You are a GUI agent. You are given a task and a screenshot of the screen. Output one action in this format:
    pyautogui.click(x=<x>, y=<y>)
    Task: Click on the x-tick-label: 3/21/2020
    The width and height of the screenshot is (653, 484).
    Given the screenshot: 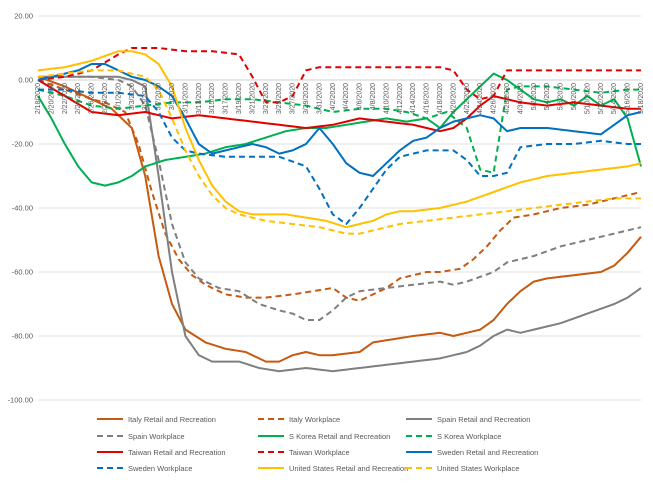 What is the action you would take?
    pyautogui.click(x=252, y=98)
    